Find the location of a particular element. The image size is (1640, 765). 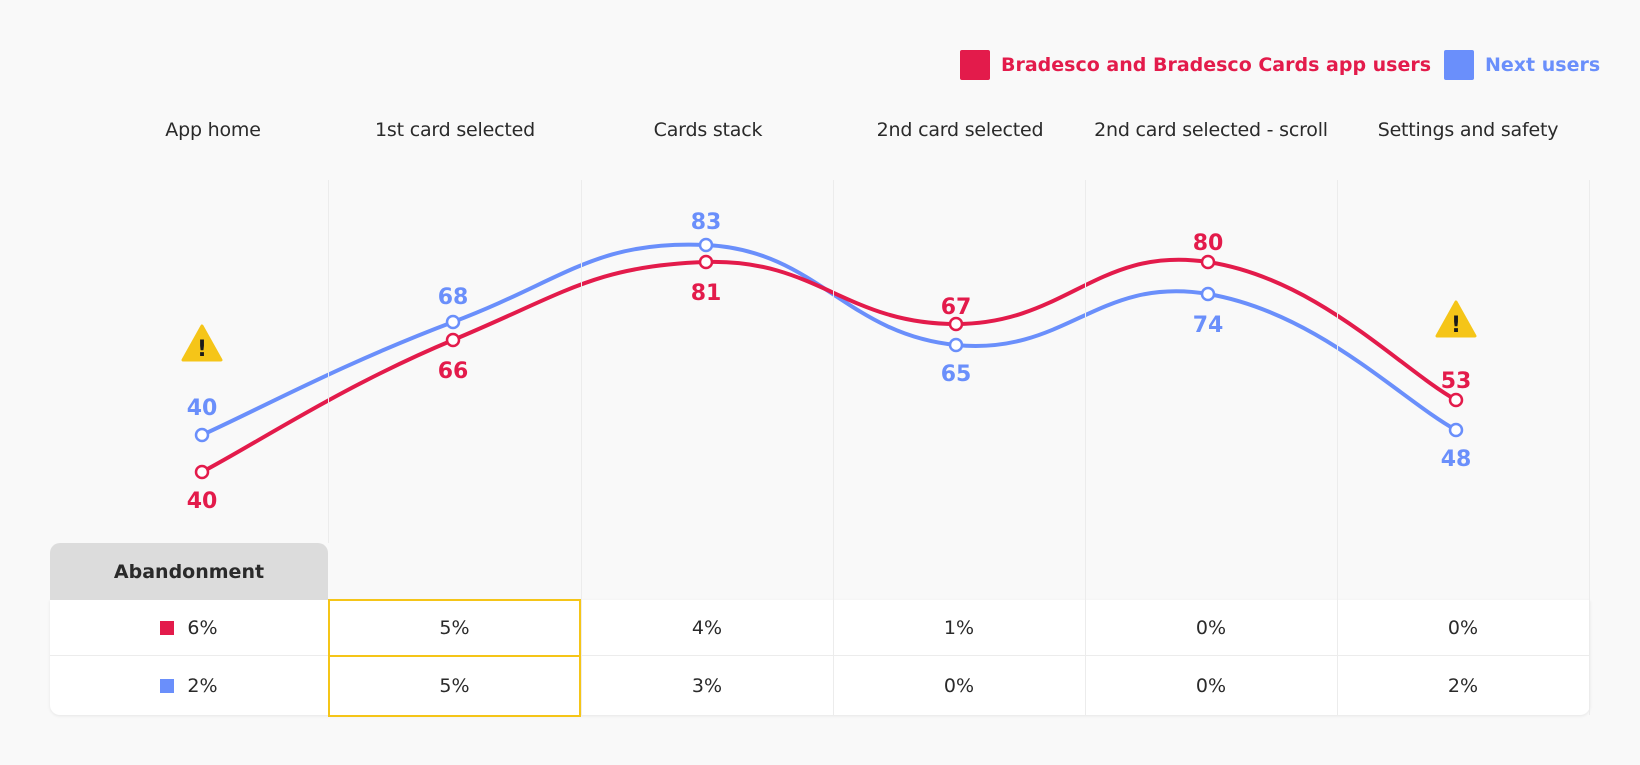

data-label: 65 is located at coordinates (956, 374).